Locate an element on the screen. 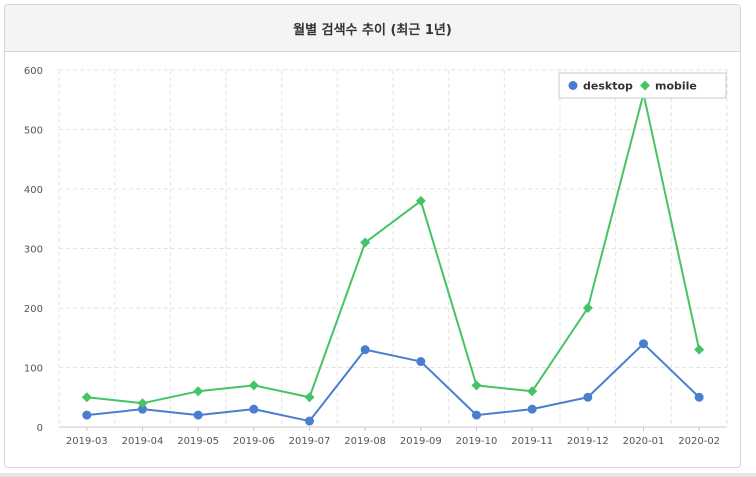 This screenshot has width=756, height=477. x-tick-label: 2019-08 is located at coordinates (365, 441).